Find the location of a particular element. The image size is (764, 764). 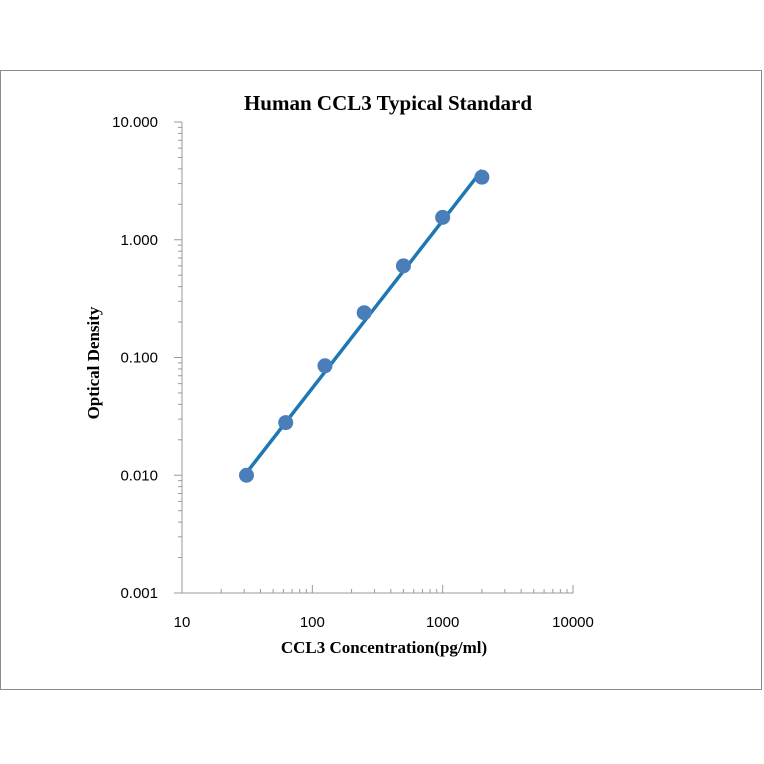

y-tick-label: 1.000 is located at coordinates (139, 240).